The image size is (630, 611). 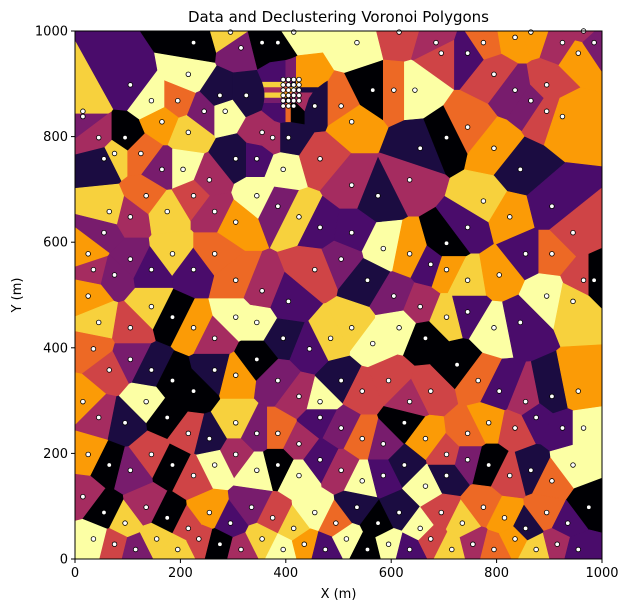 I want to click on y-tick-label: 400, so click(x=55, y=348).